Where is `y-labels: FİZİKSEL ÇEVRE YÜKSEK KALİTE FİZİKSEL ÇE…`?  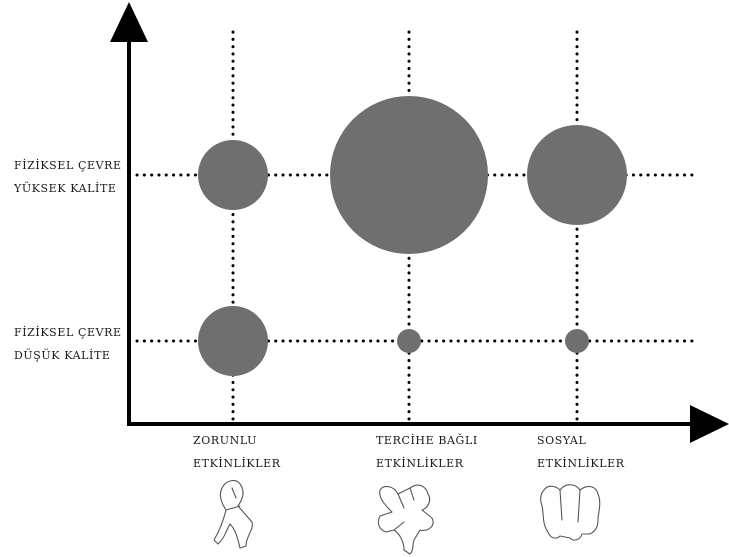 y-labels: FİZİKSEL ÇEVRE YÜKSEK KALİTE FİZİKSEL ÇE… is located at coordinates (67, 260).